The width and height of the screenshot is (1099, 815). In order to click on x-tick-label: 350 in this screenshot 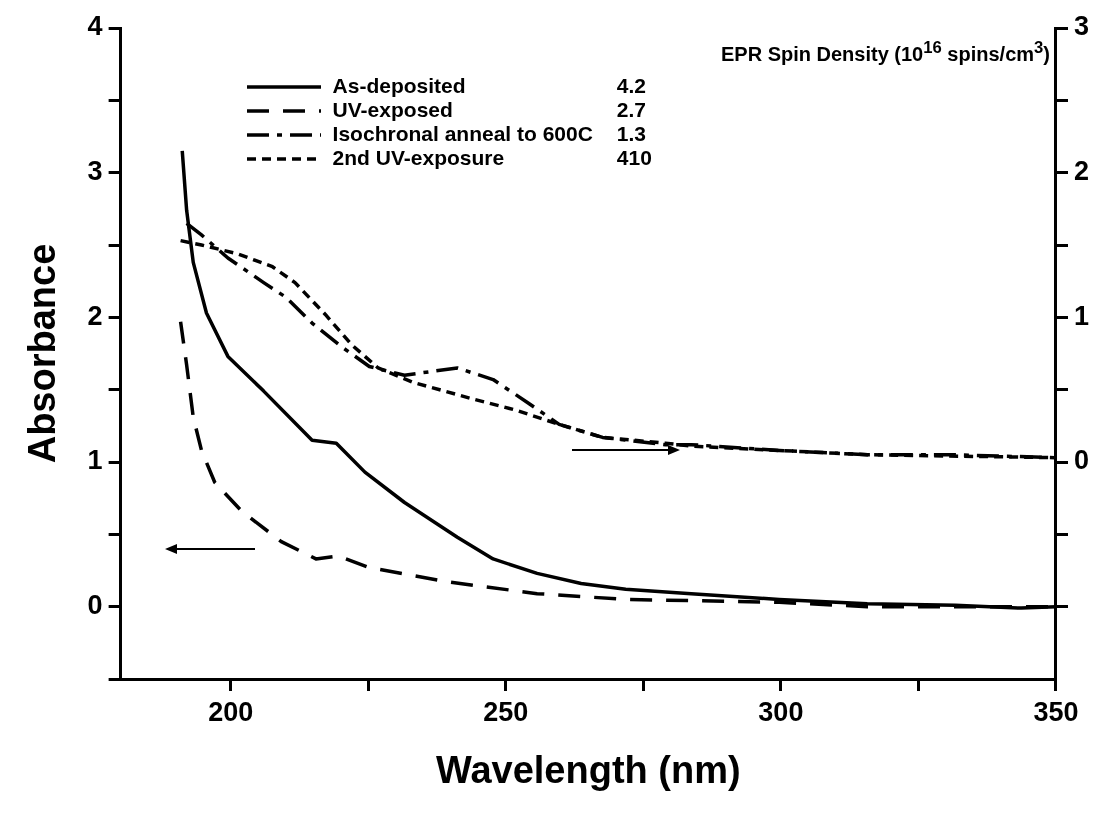, I will do `click(1056, 711)`.